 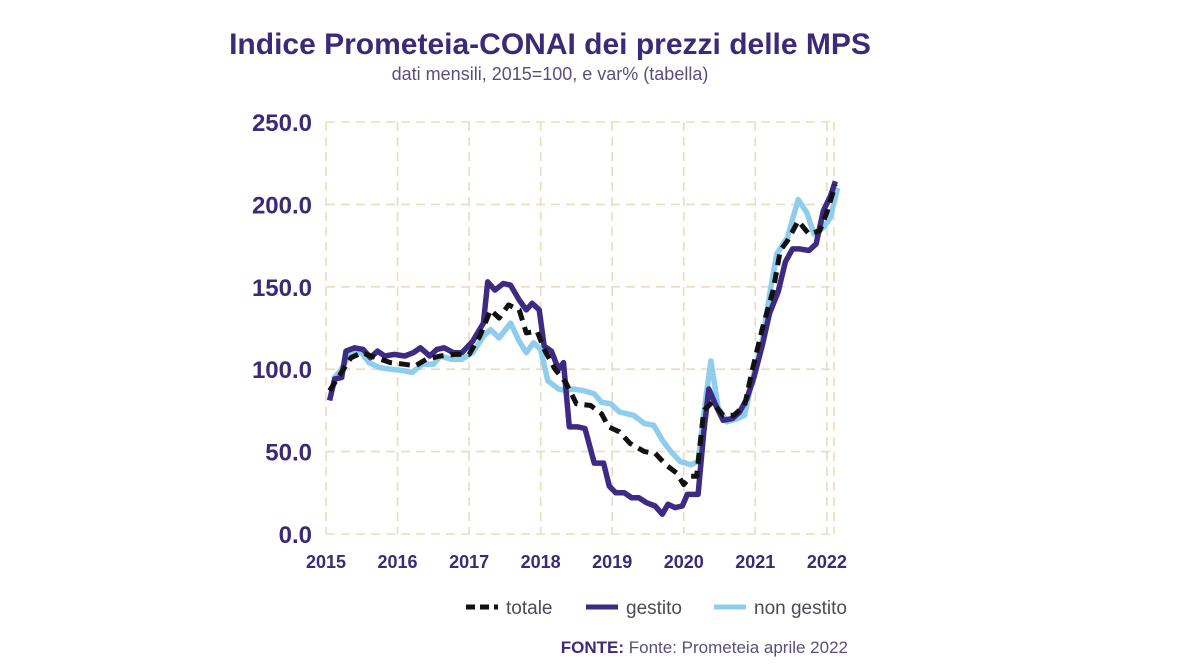 I want to click on y-tick-label: 0.0, so click(x=295, y=535).